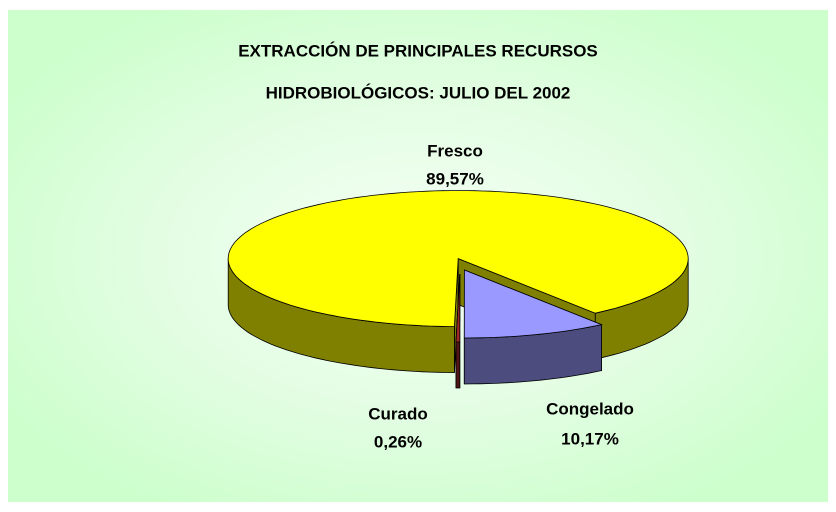  What do you see at coordinates (590, 408) in the screenshot?
I see `slice-label: Congelado` at bounding box center [590, 408].